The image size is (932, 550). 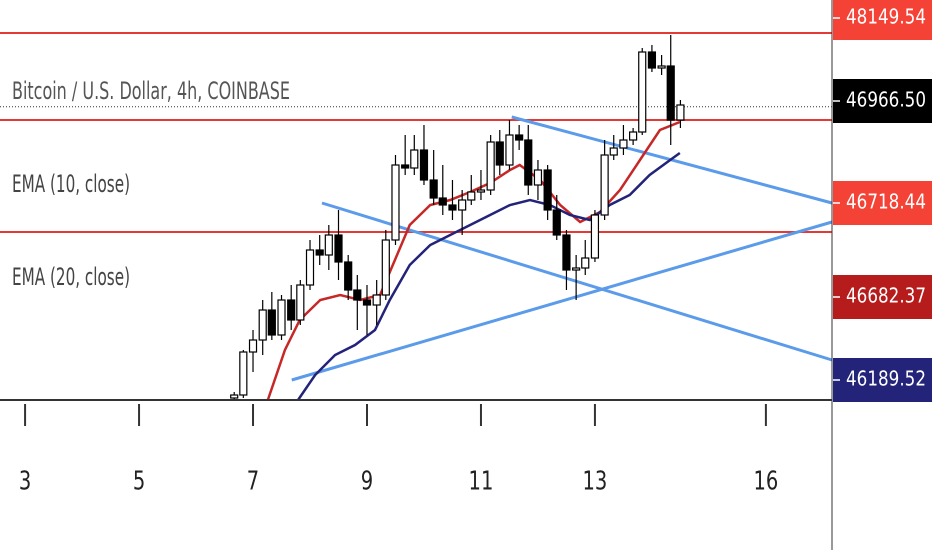 I want to click on x-tick-label: 13, so click(x=595, y=481).